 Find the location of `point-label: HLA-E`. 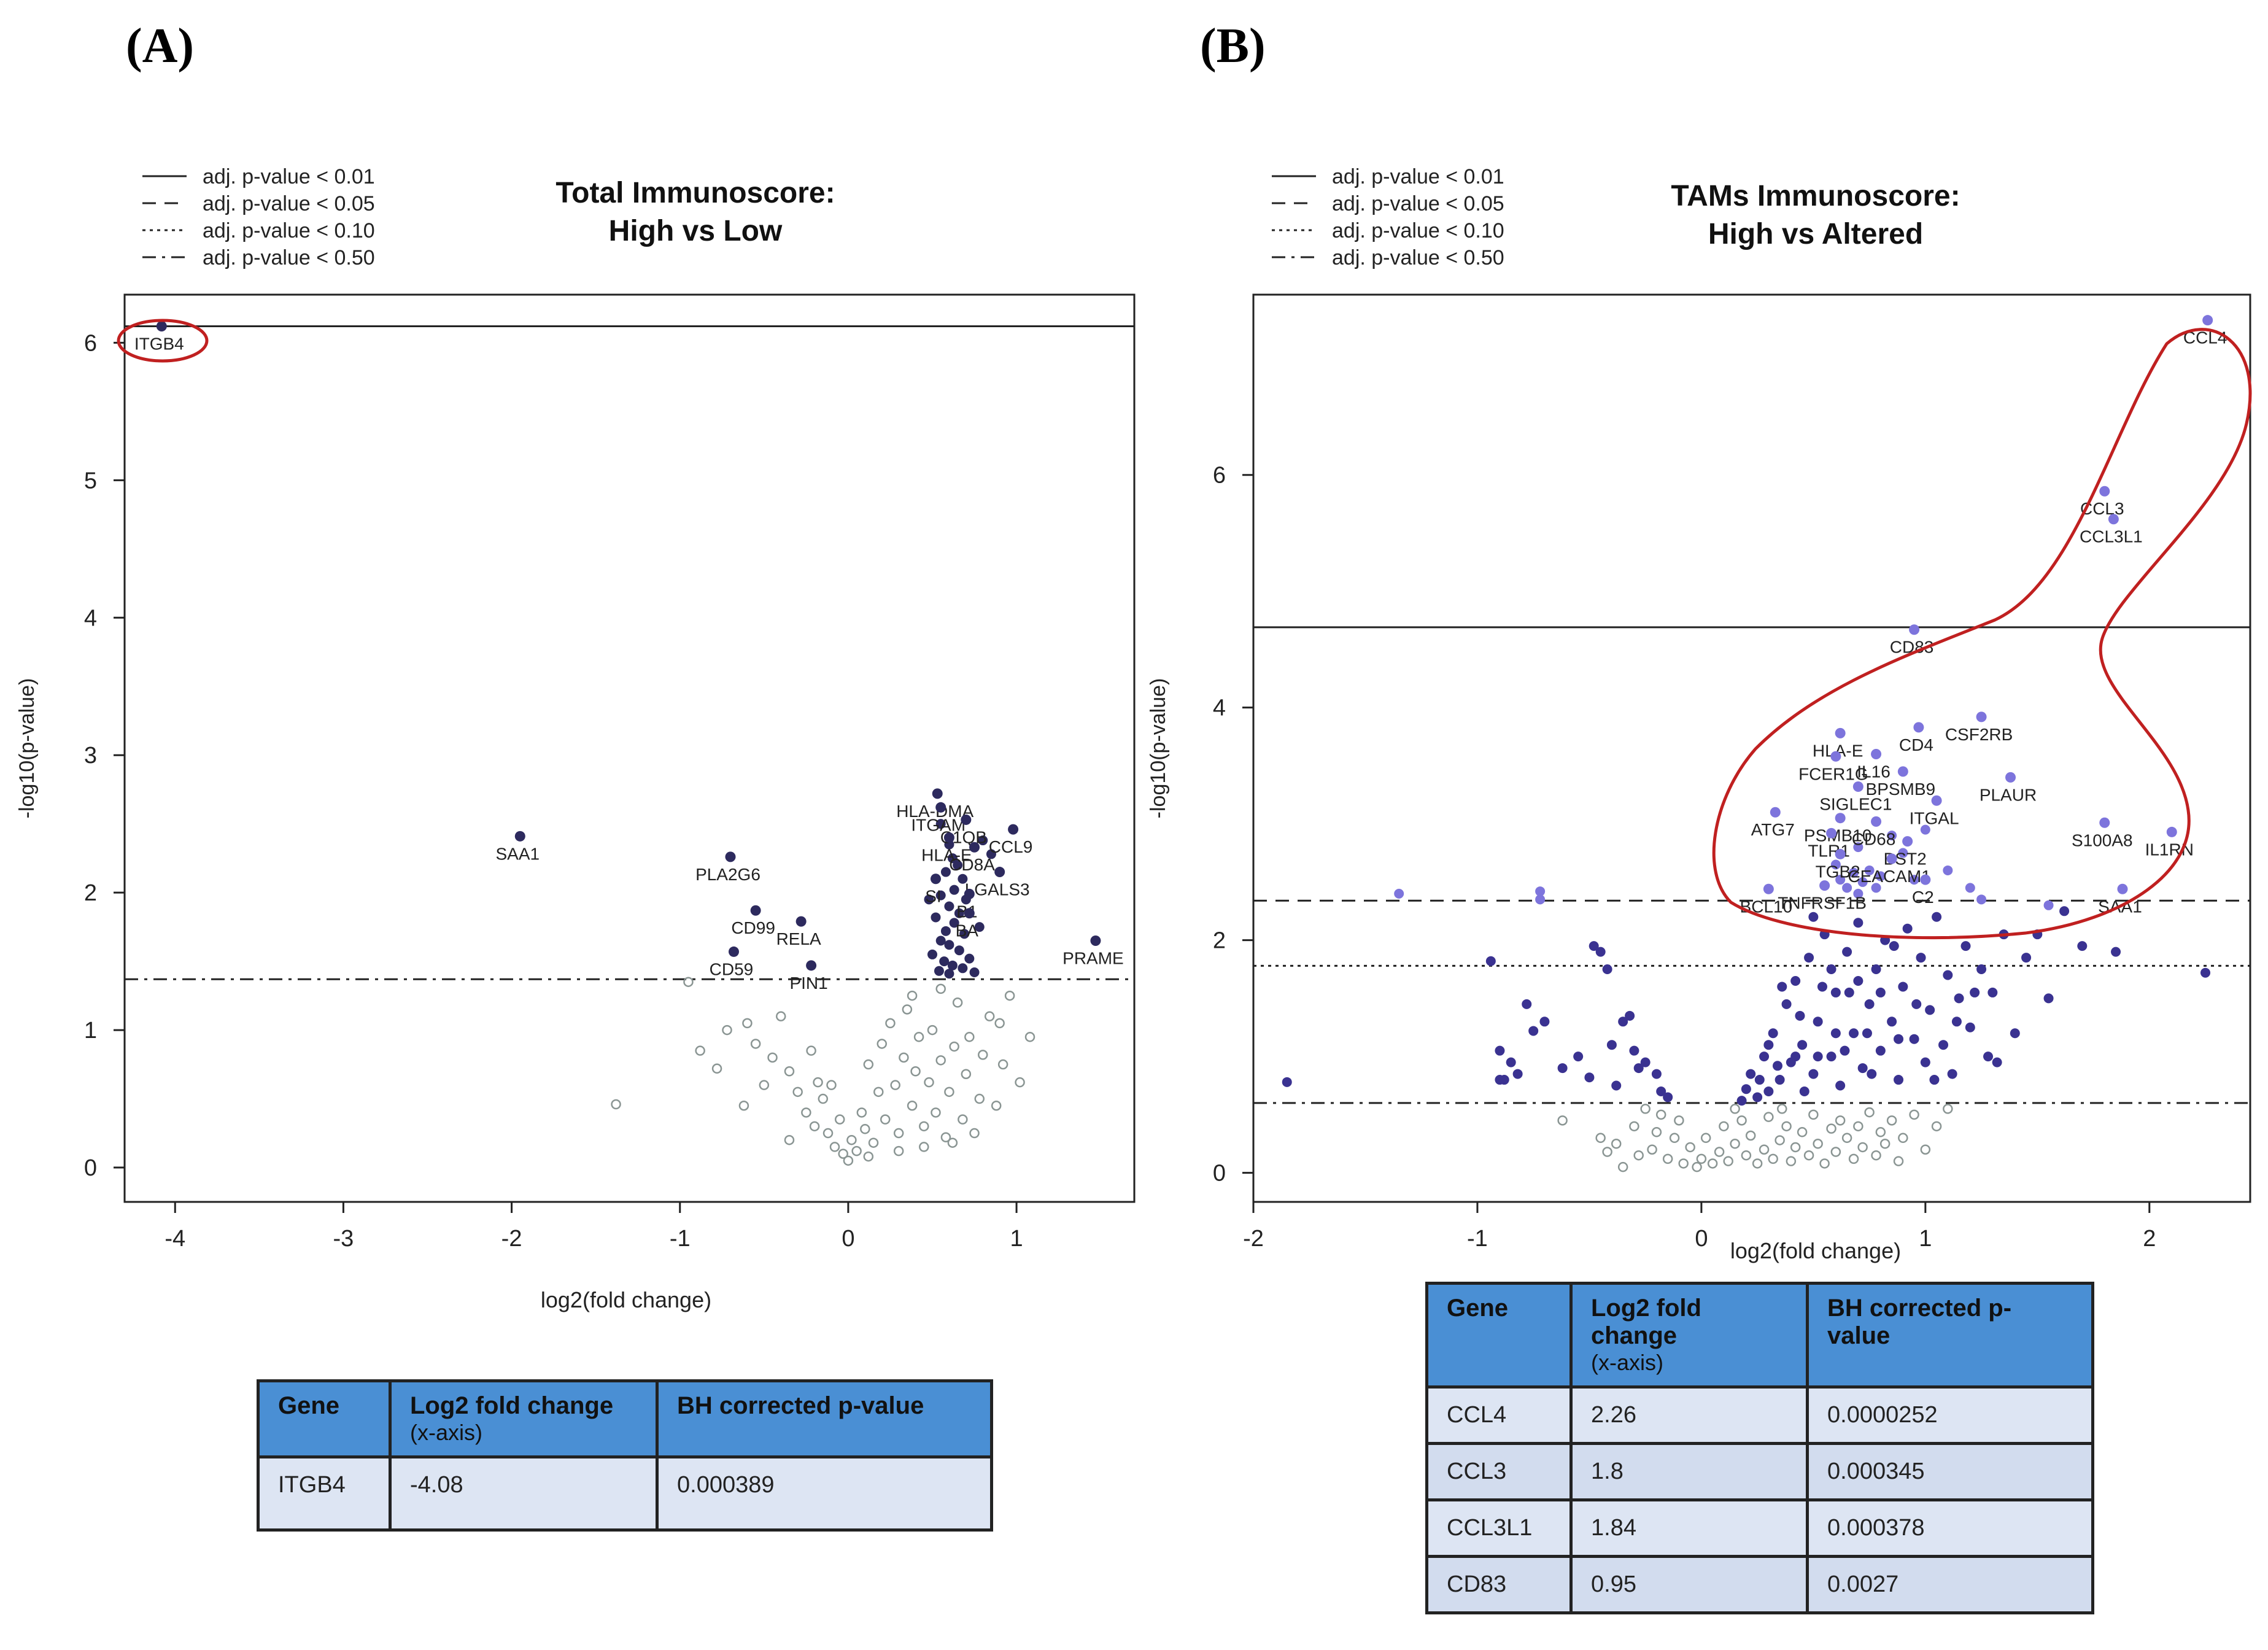

point-label: HLA-E is located at coordinates (947, 855).